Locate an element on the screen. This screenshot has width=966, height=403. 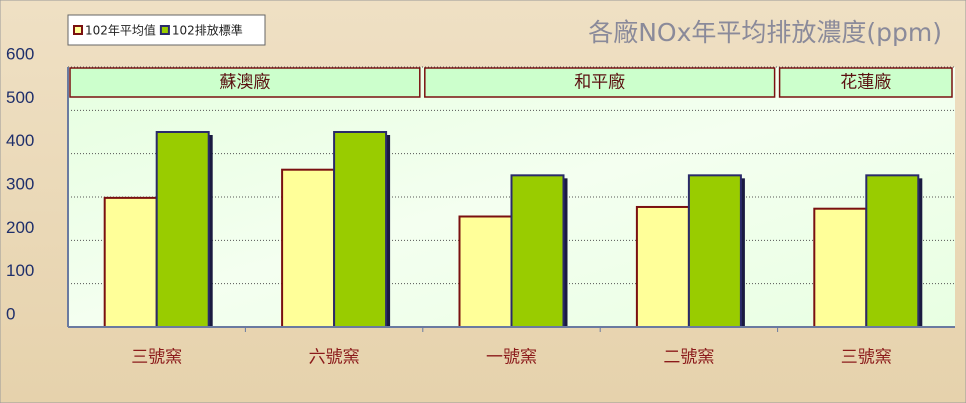
group-label: 花蓮廠 is located at coordinates (865, 82).